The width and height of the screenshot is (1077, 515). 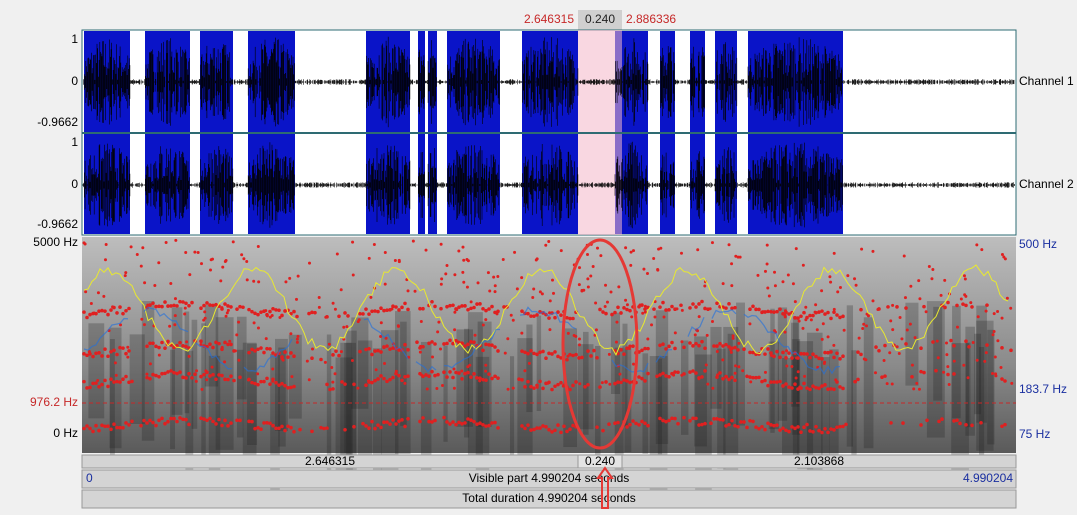 I want to click on total-bar, so click(x=549, y=499).